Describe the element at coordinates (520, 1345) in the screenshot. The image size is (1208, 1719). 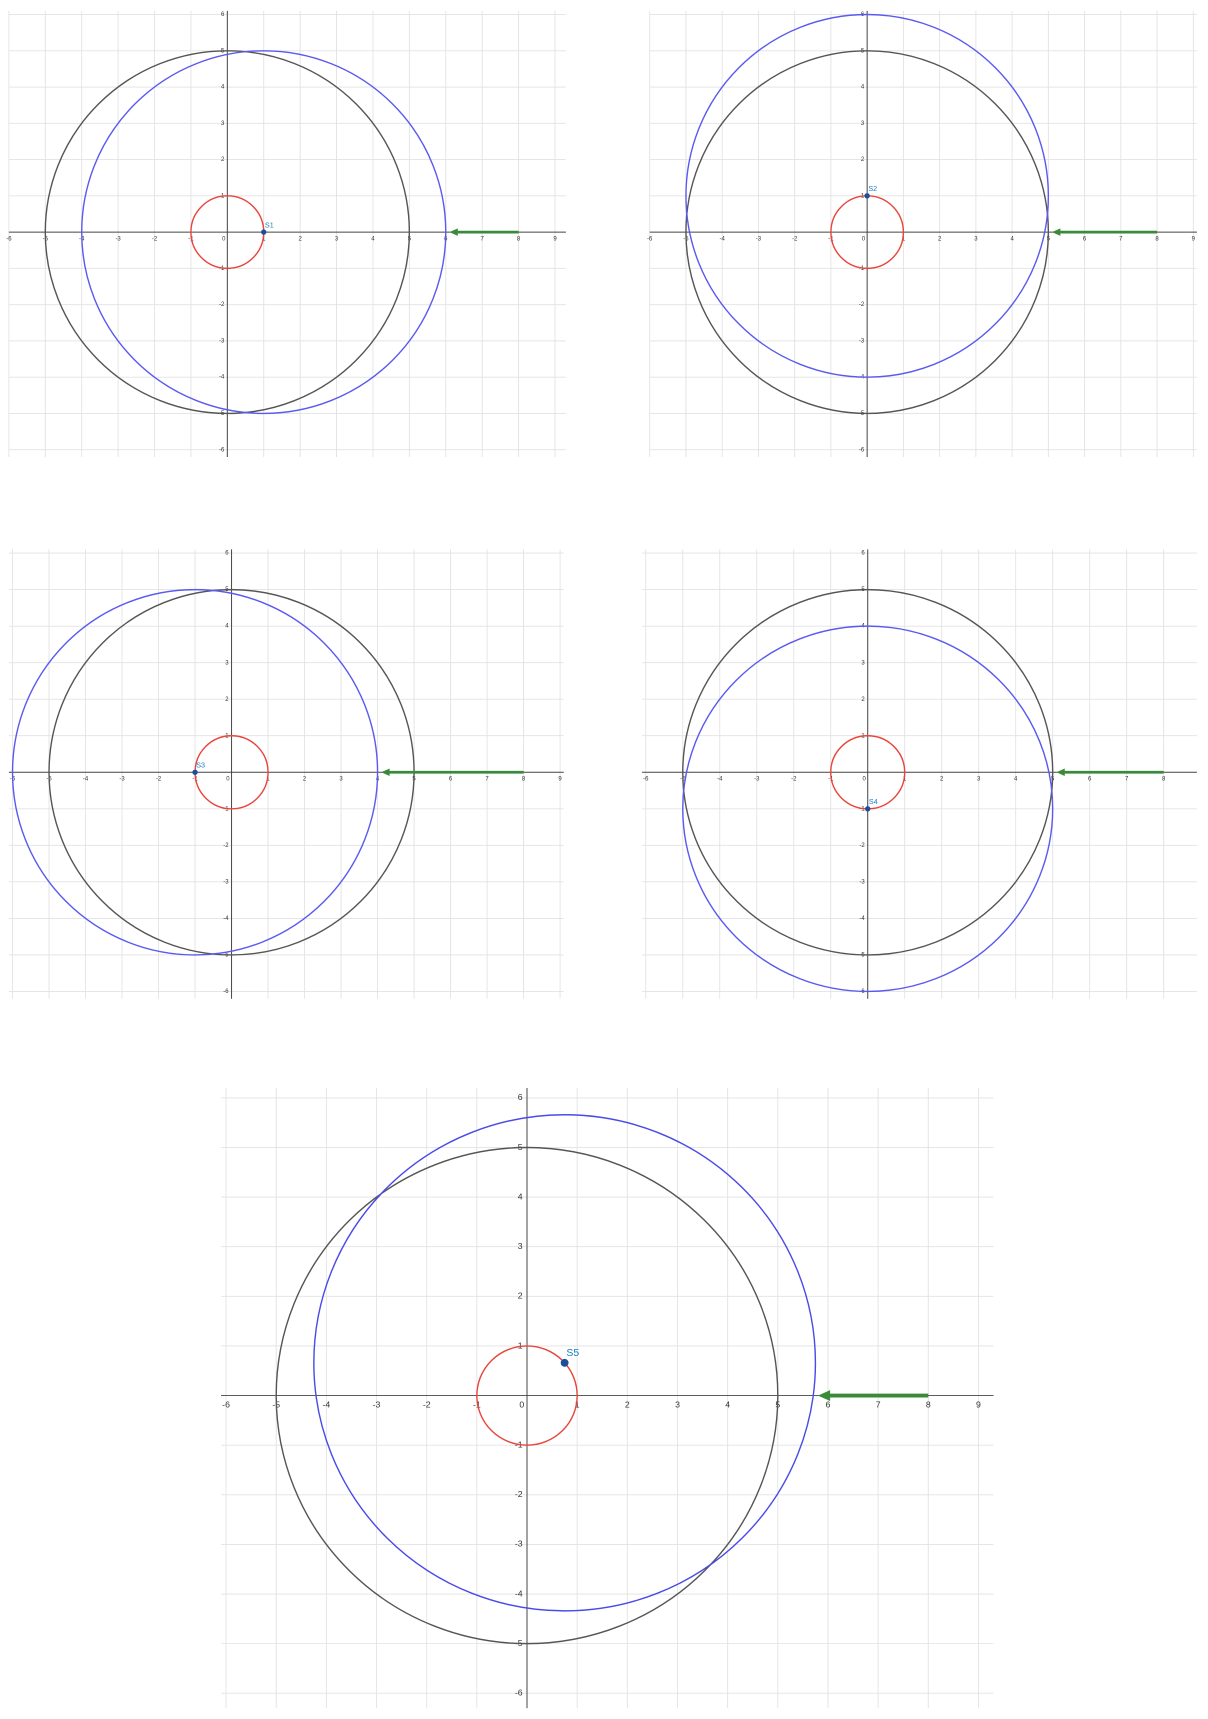
I see `y-tick-label: 1` at that location.